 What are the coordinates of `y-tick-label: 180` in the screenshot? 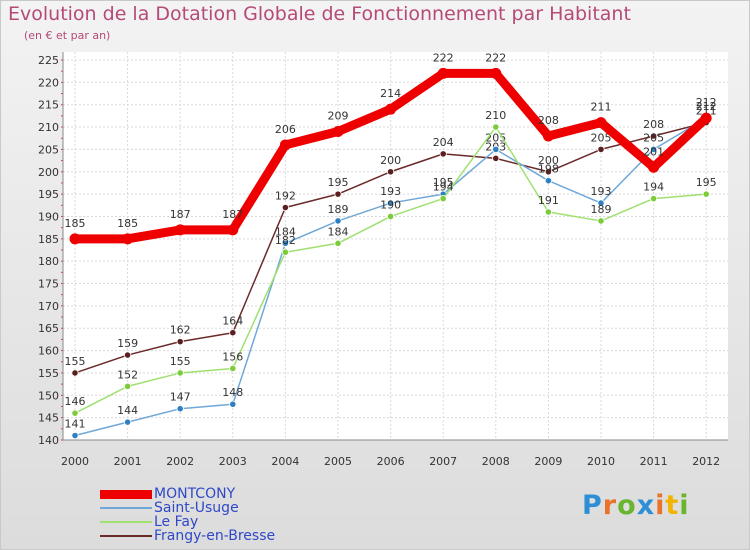 It's located at (48, 261).